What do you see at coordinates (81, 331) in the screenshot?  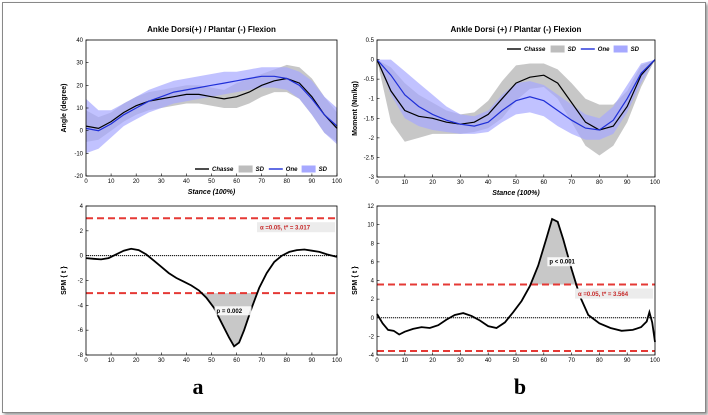 I see `y-tick-label: -6` at bounding box center [81, 331].